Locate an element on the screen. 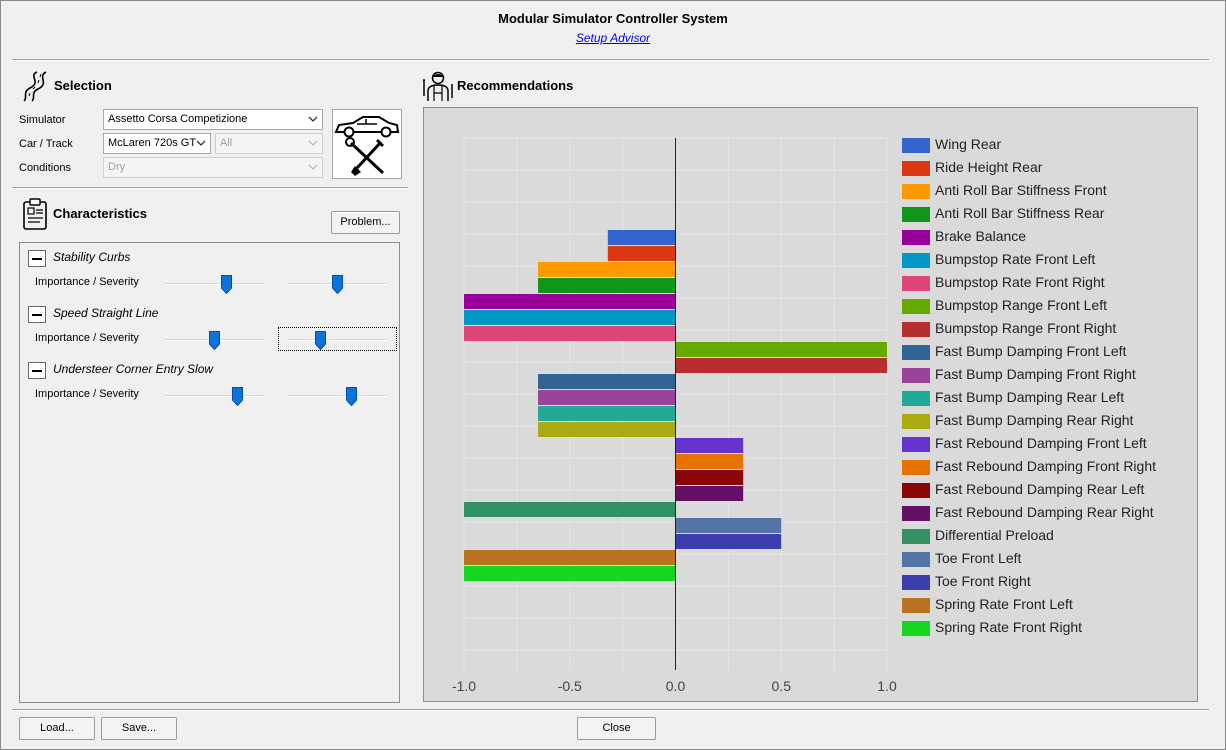 This screenshot has height=750, width=1226. selection-divider is located at coordinates (210, 188).